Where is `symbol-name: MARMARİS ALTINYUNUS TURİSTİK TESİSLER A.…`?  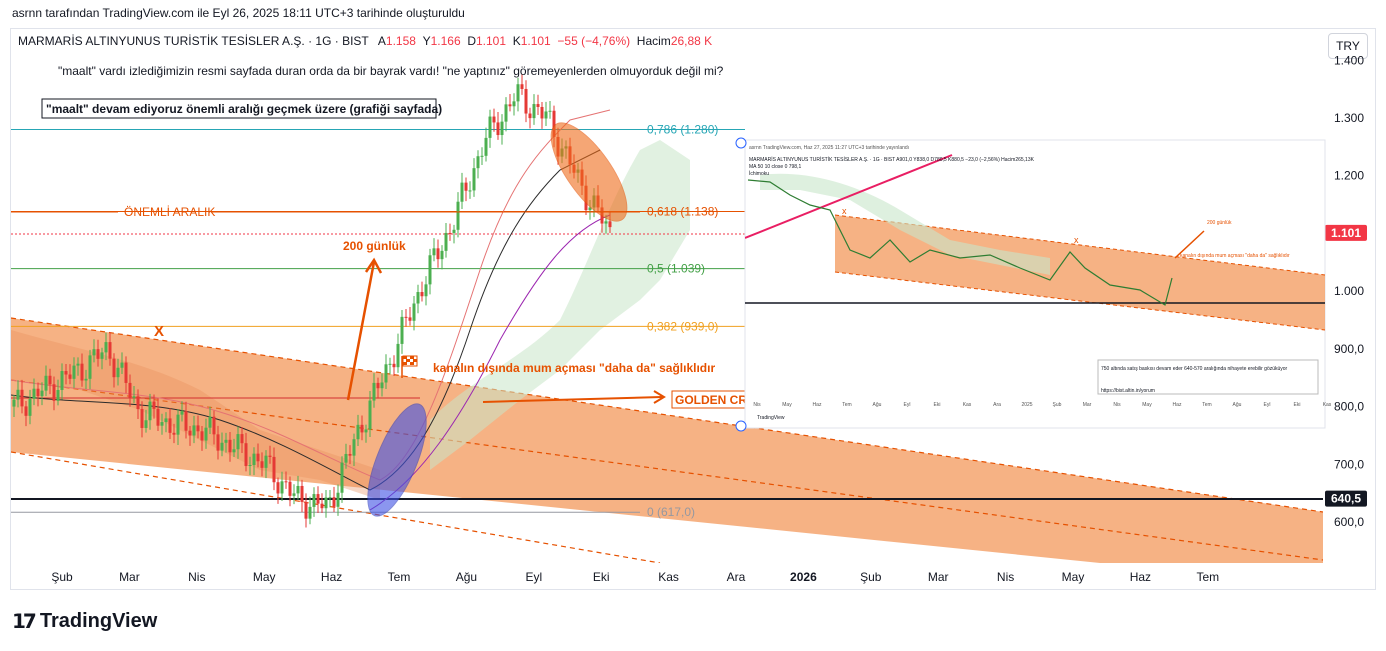
symbol-name: MARMARİS ALTINYUNUS TURİSTİK TESİSLER A.… is located at coordinates (193, 41).